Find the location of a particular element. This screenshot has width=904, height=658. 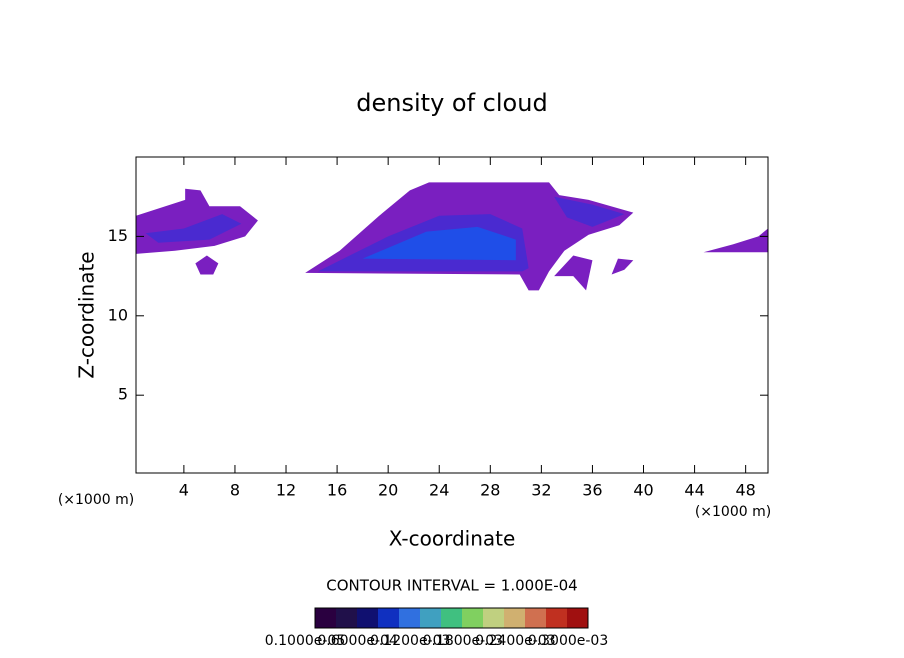

x-tick-label: 40 is located at coordinates (643, 490).